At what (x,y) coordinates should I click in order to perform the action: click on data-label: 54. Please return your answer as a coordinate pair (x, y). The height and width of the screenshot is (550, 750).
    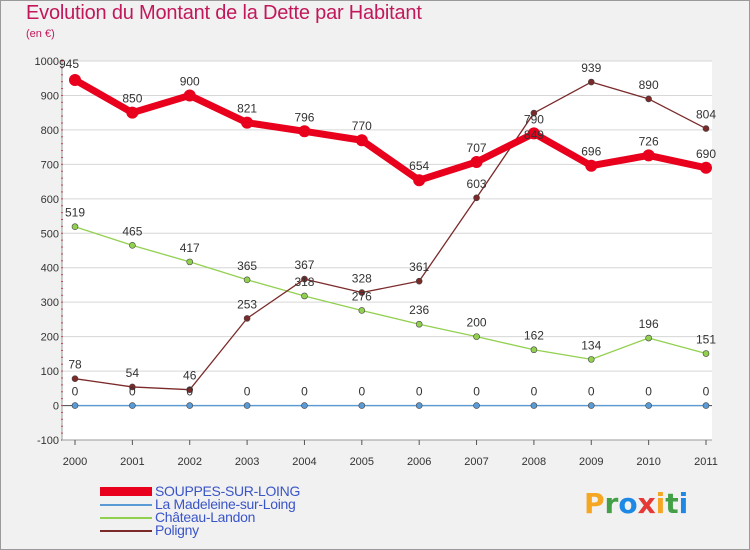
    Looking at the image, I should click on (133, 373).